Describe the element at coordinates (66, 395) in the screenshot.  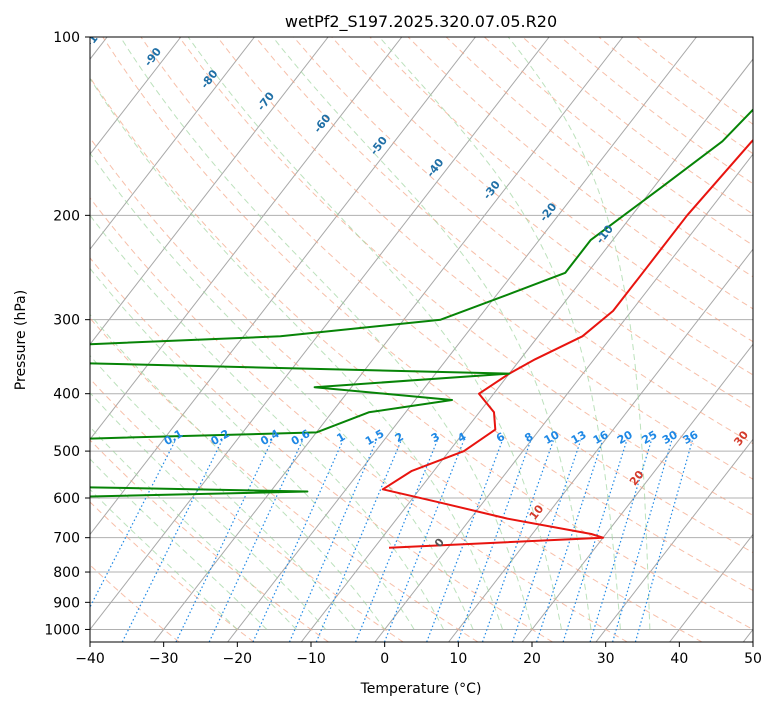
I see `y-tick-label: 400` at that location.